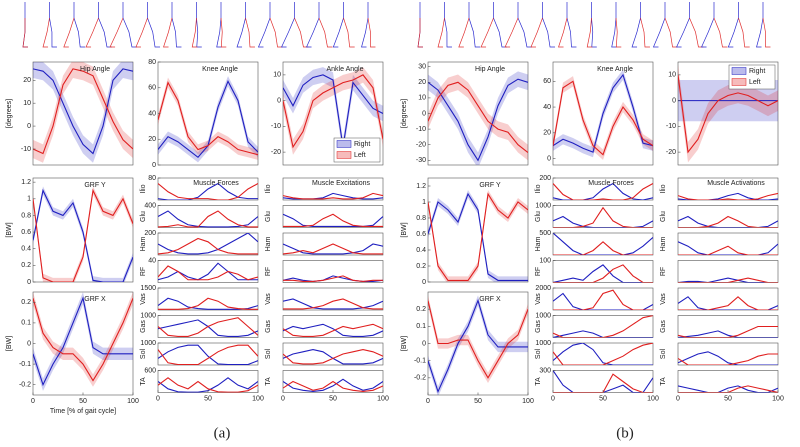 The width and height of the screenshot is (800, 447). Describe the element at coordinates (538, 188) in the screenshot. I see `y-axis-label: Ilio` at that location.